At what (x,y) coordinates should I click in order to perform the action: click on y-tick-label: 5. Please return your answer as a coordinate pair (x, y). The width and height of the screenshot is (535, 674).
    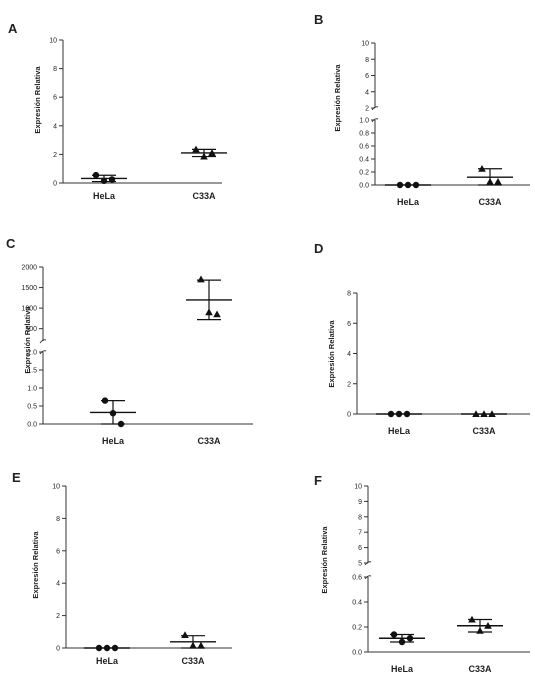
    Looking at the image, I should click on (360, 564).